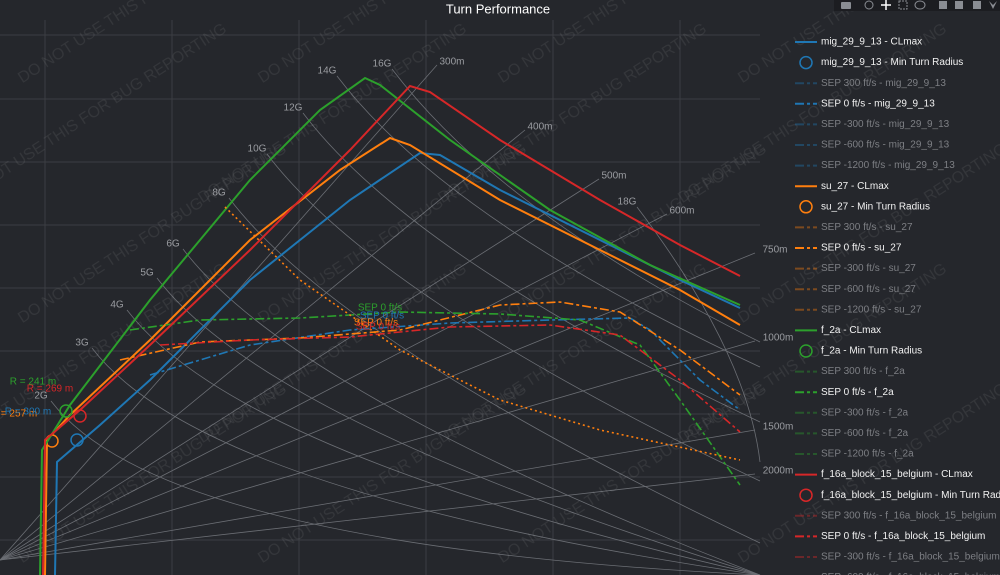 Image resolution: width=1000 pixels, height=575 pixels. I want to click on camera-icon, so click(846, 5).